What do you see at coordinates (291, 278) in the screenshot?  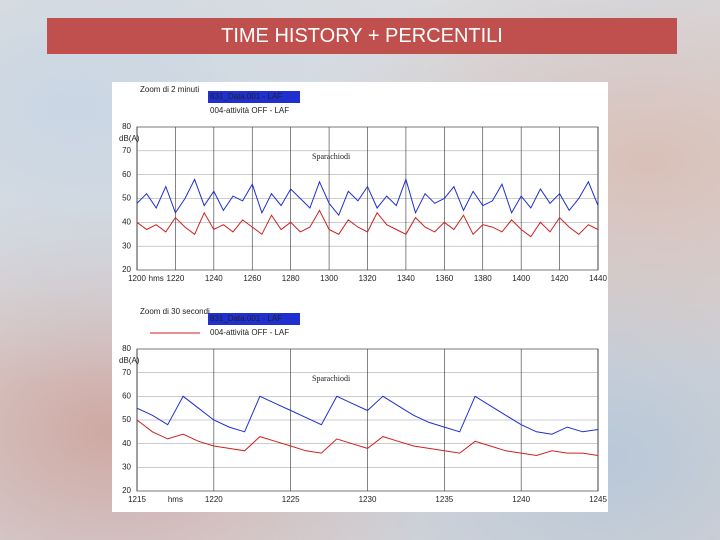 I see `x-tick-label: 1280` at bounding box center [291, 278].